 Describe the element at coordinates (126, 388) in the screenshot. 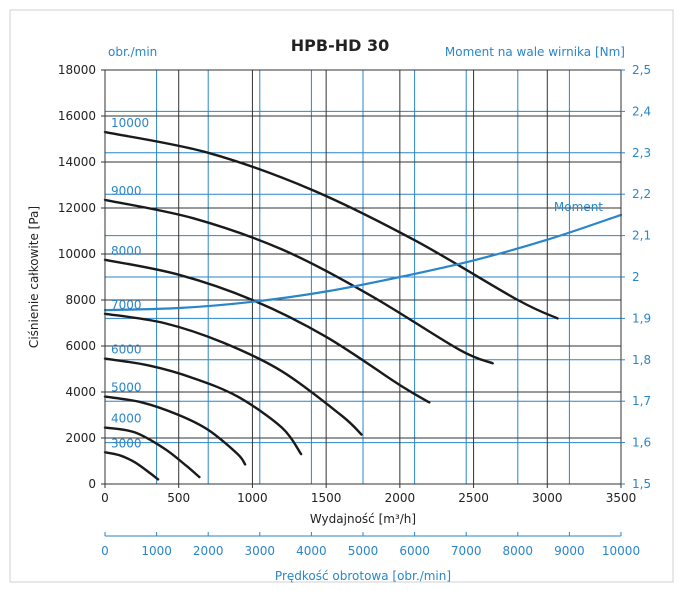

I see `speed-curve-label: 5000` at that location.